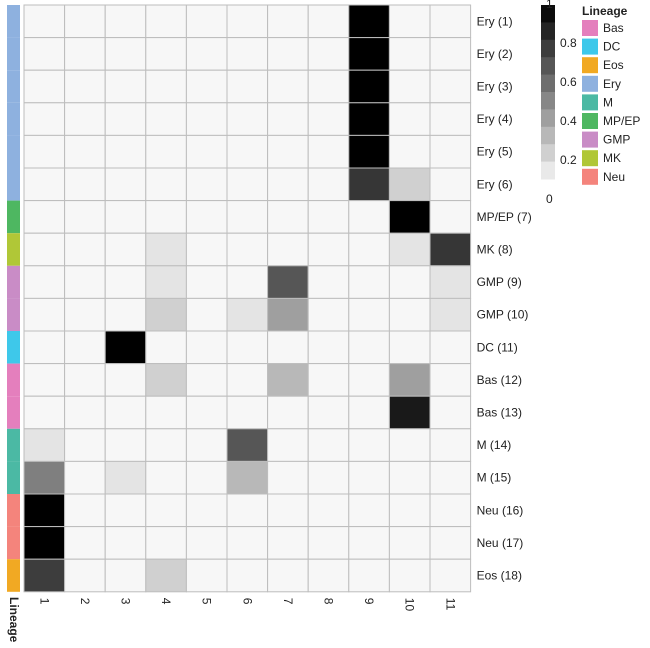 The width and height of the screenshot is (650, 648). I want to click on column-label: 8, so click(329, 601).